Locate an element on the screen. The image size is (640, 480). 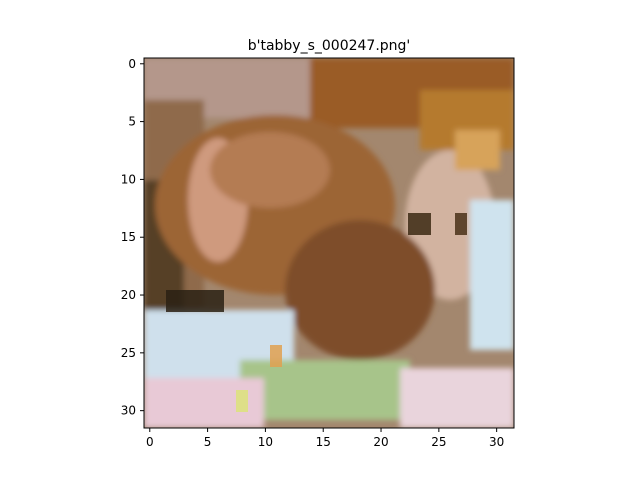
x-tick-label: 0 is located at coordinates (150, 442).